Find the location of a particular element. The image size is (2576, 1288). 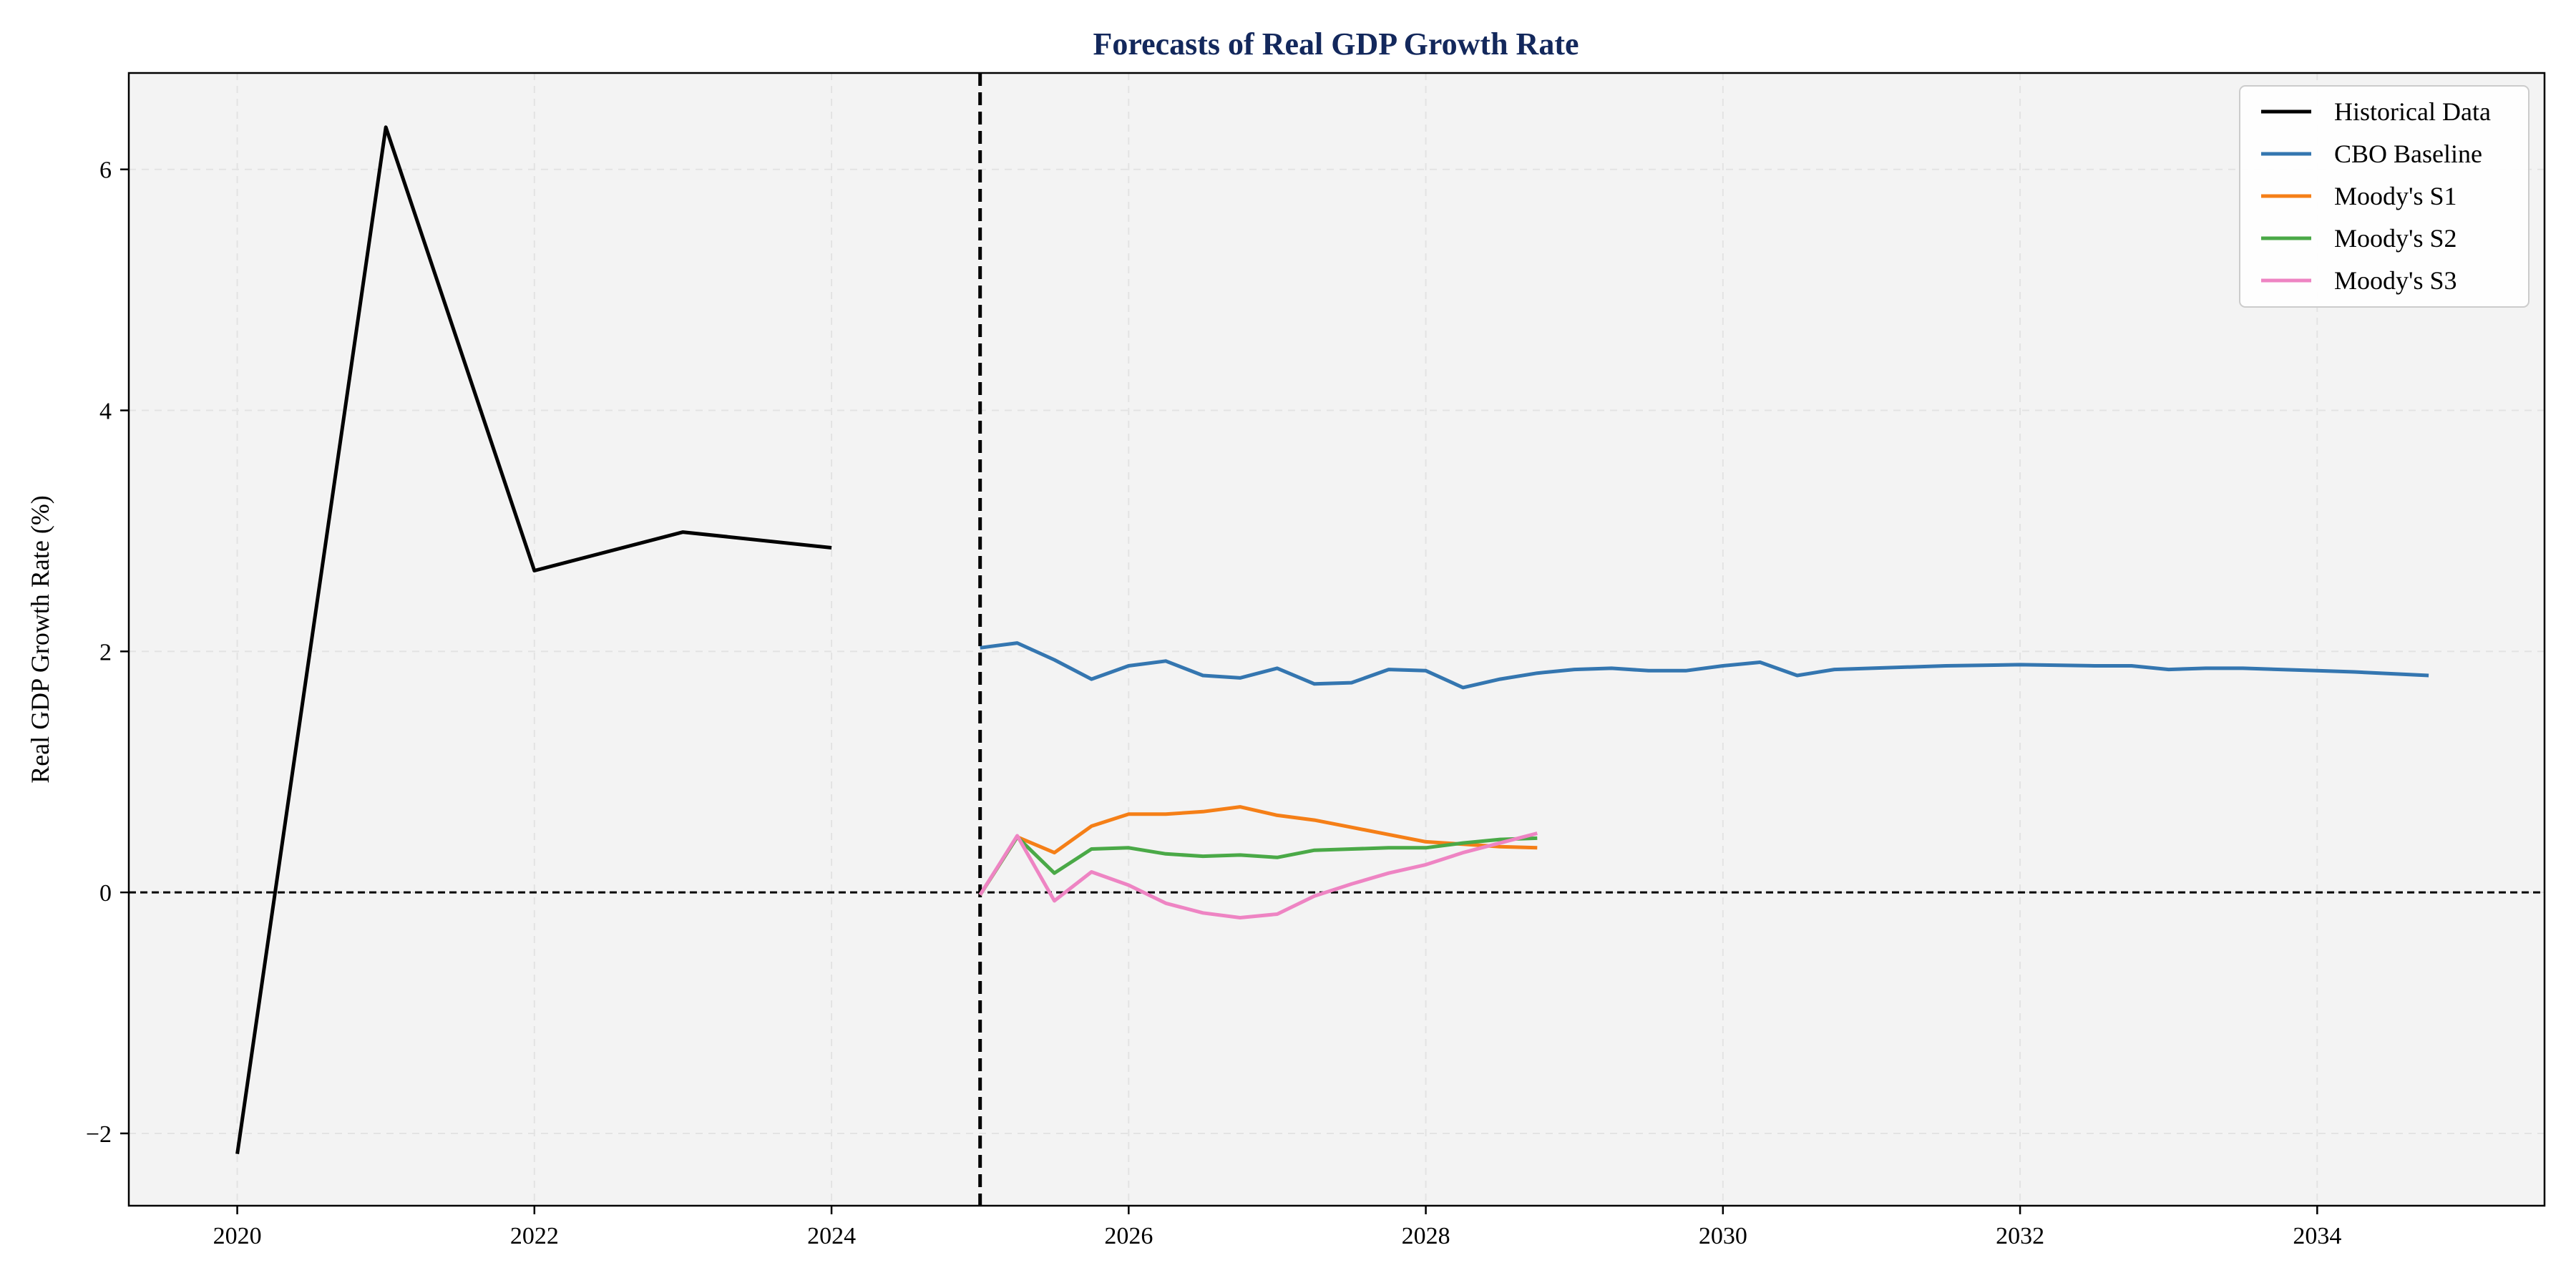

chart-title: Forecasts of Real GDP Growth Rate is located at coordinates (1336, 44).